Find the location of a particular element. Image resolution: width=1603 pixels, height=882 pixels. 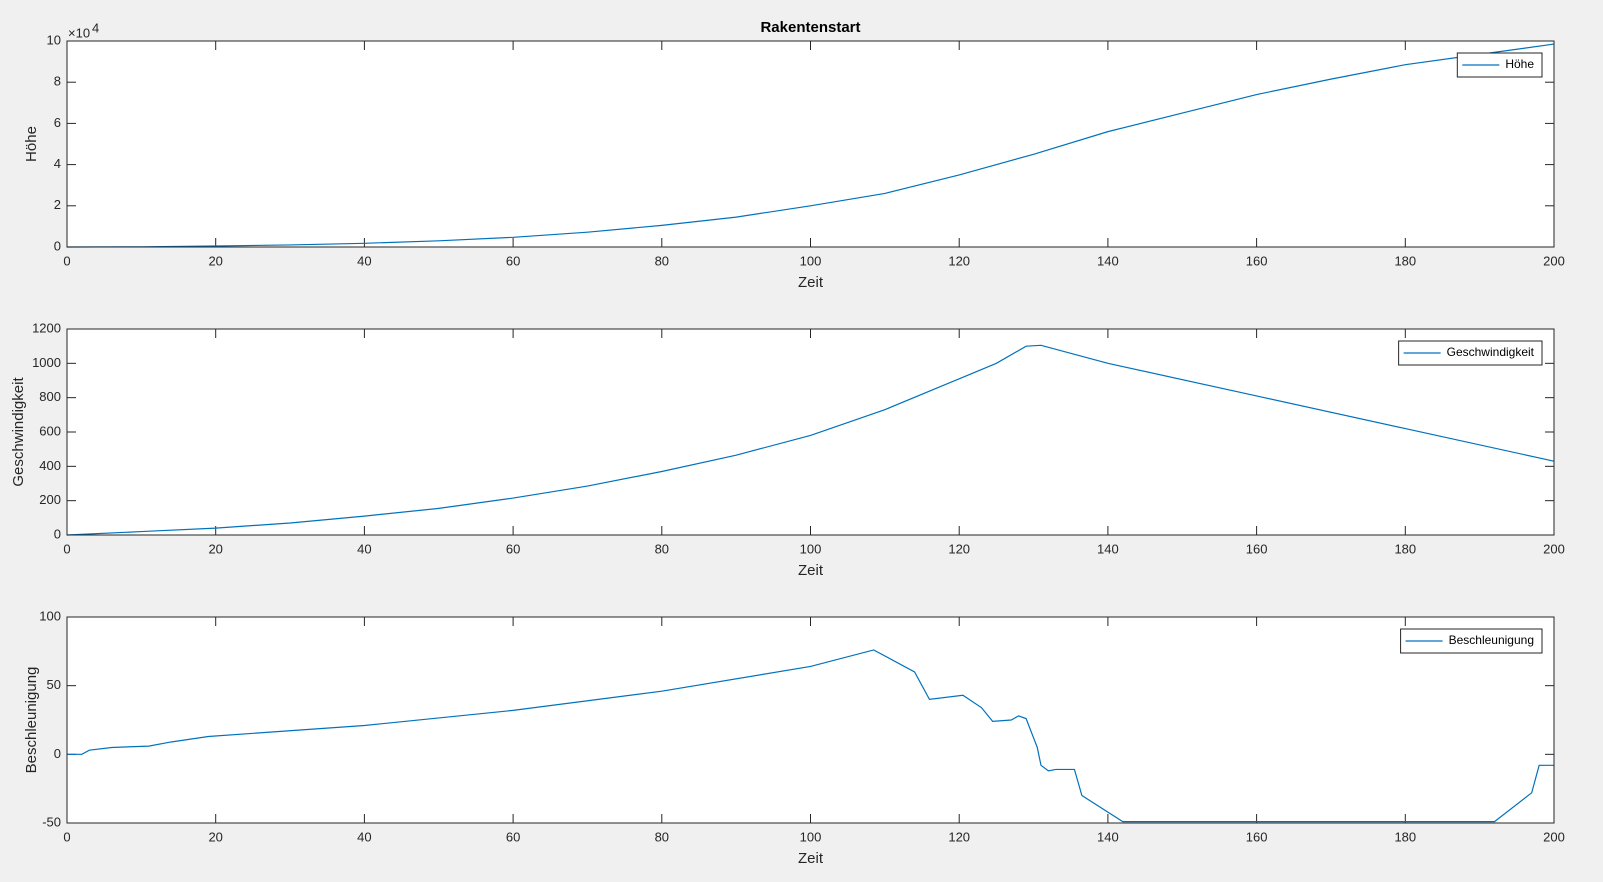

y-tick-label: 400 is located at coordinates (50, 465).